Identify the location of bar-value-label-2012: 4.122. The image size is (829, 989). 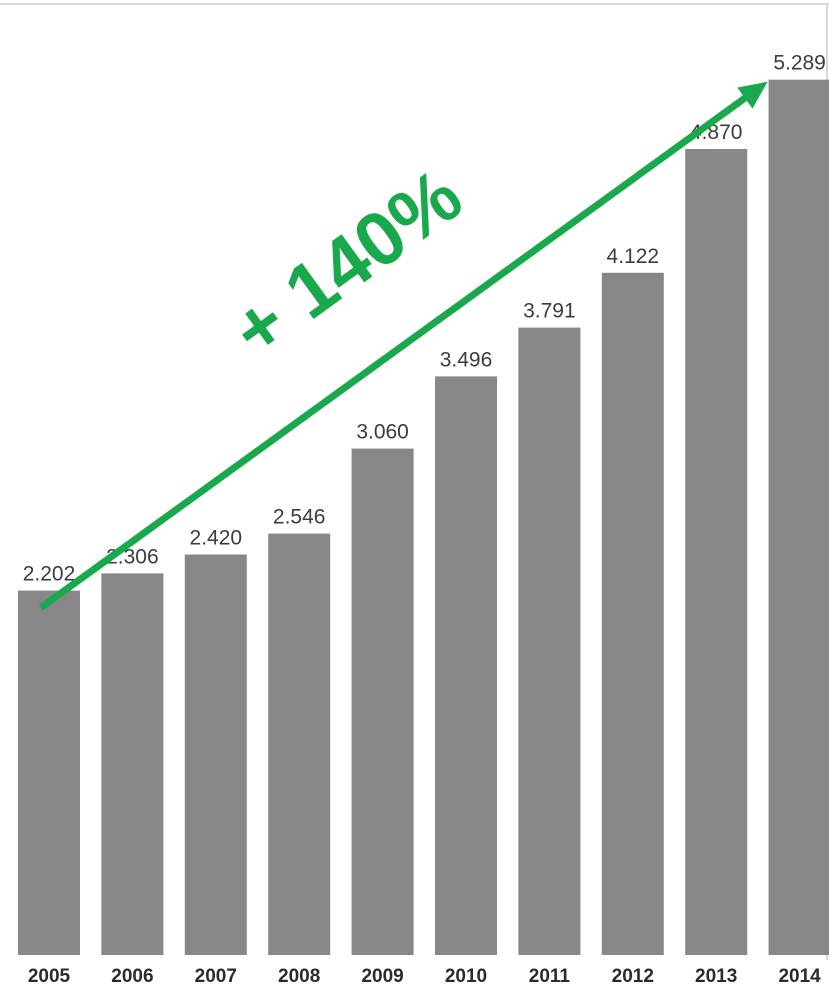
(633, 256).